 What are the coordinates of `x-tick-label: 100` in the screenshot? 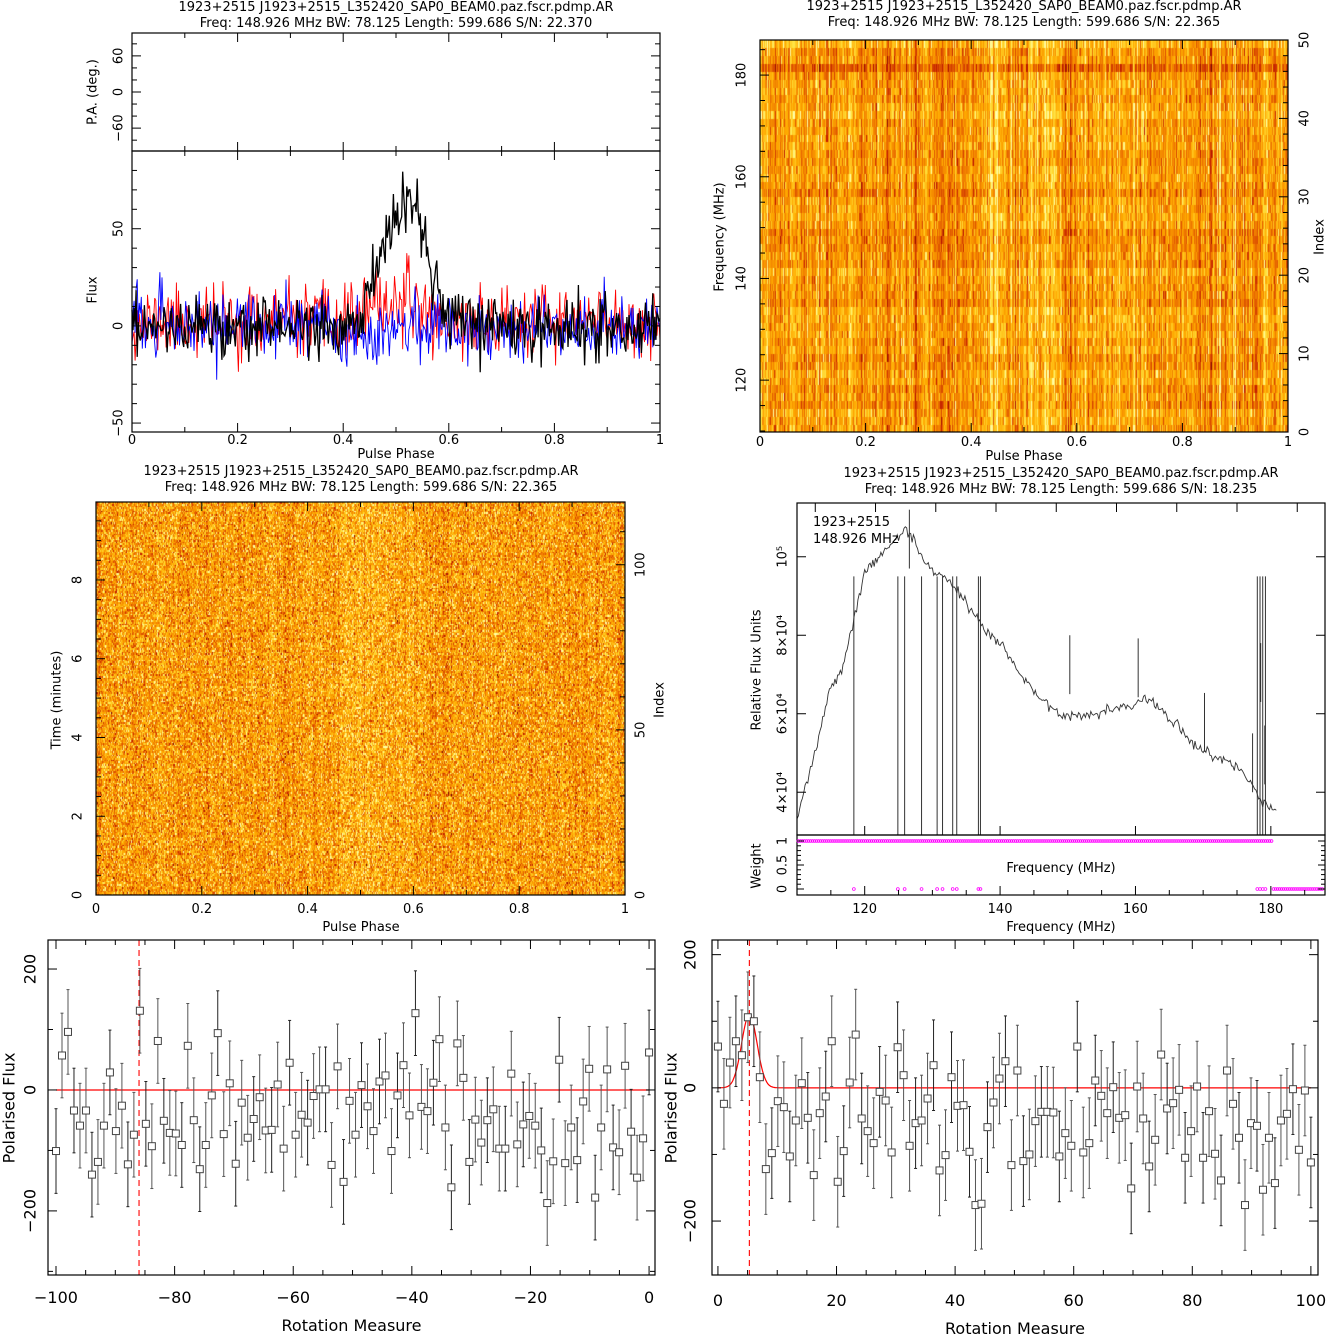 It's located at (1311, 1300).